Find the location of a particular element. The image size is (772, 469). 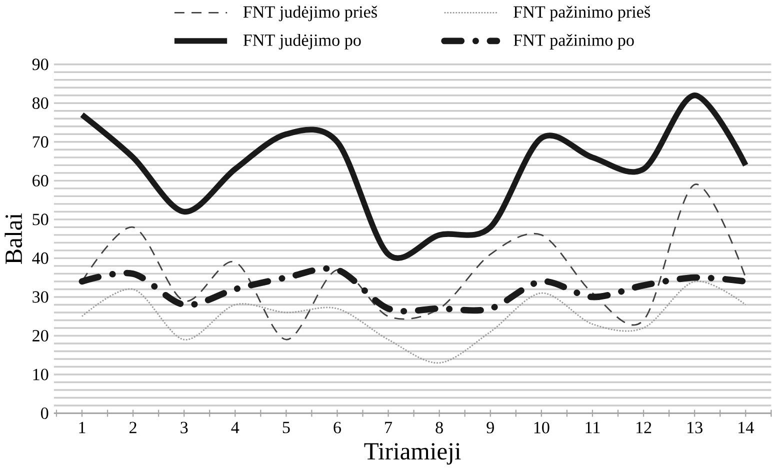

x-tick-label: 4 is located at coordinates (235, 427).